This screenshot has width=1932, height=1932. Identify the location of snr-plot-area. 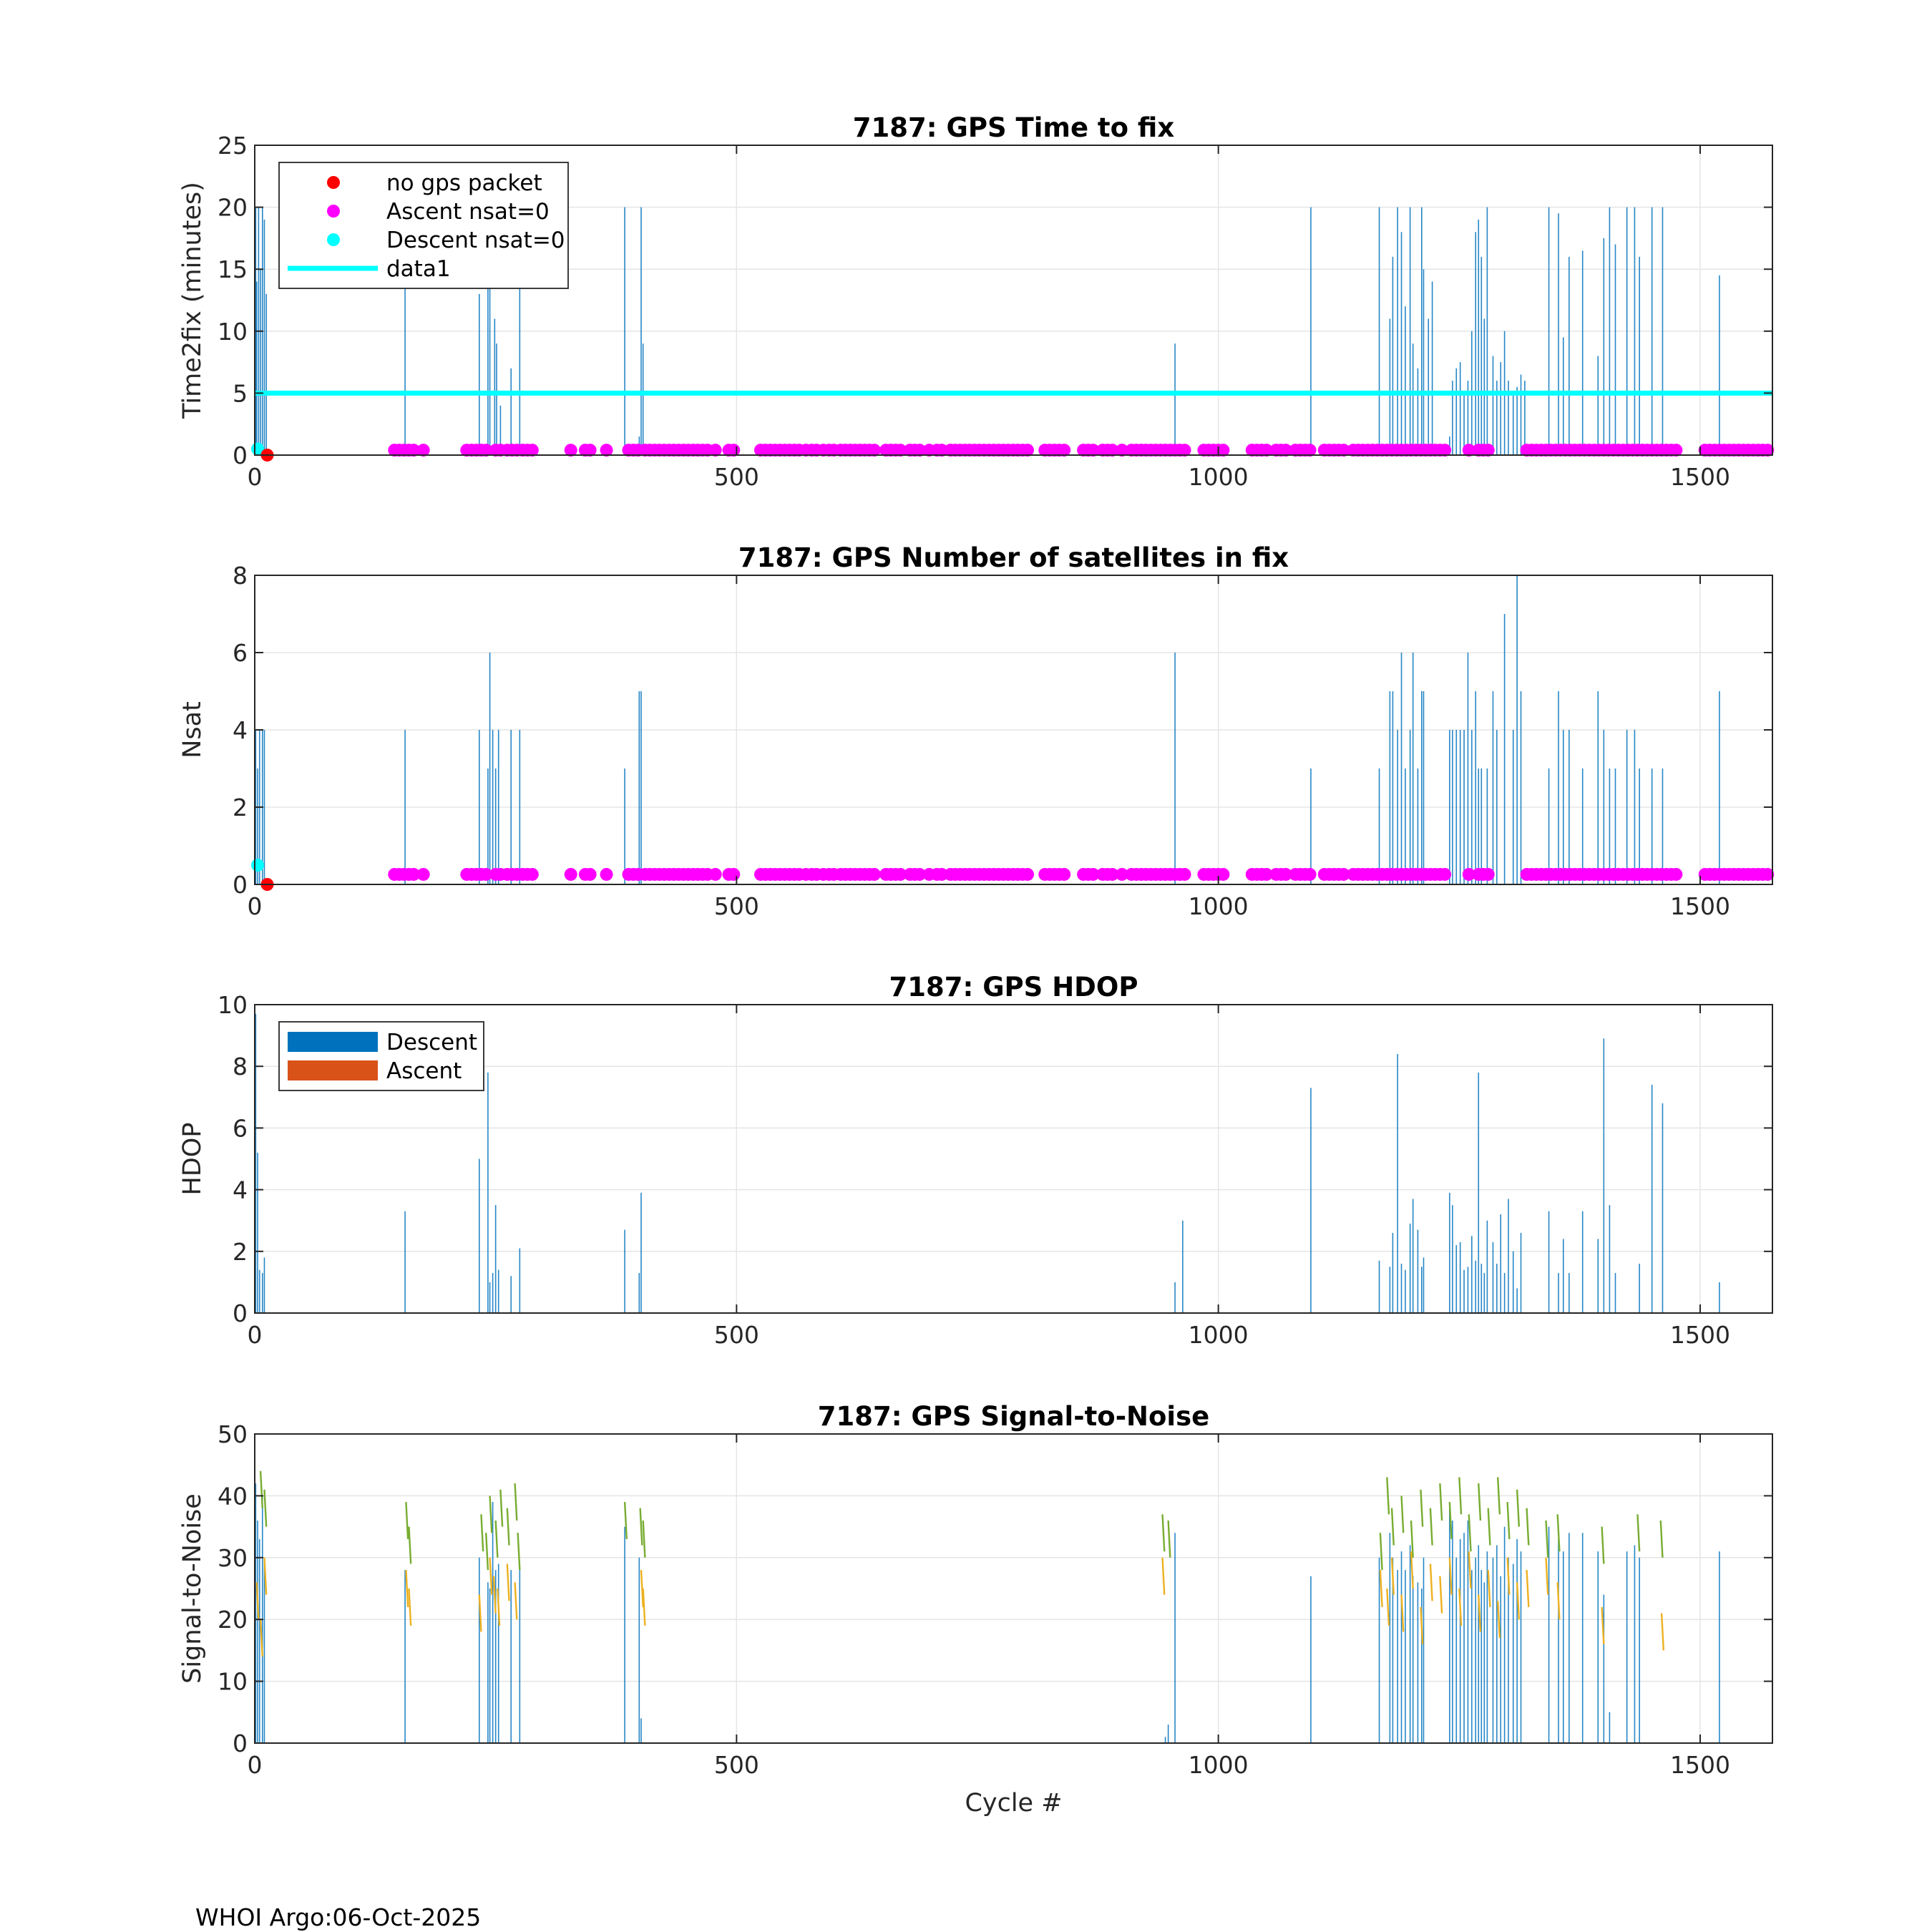
(1013, 1588).